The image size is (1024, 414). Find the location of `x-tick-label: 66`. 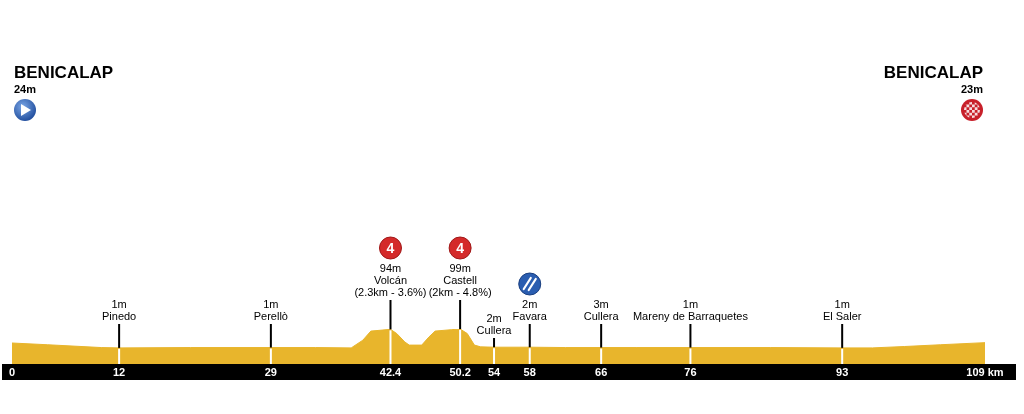

x-tick-label: 66 is located at coordinates (601, 372).